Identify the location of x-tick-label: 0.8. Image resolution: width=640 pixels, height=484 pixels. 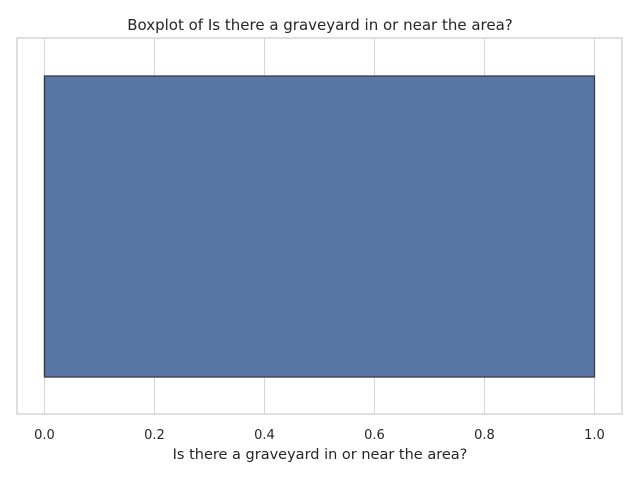
(484, 435).